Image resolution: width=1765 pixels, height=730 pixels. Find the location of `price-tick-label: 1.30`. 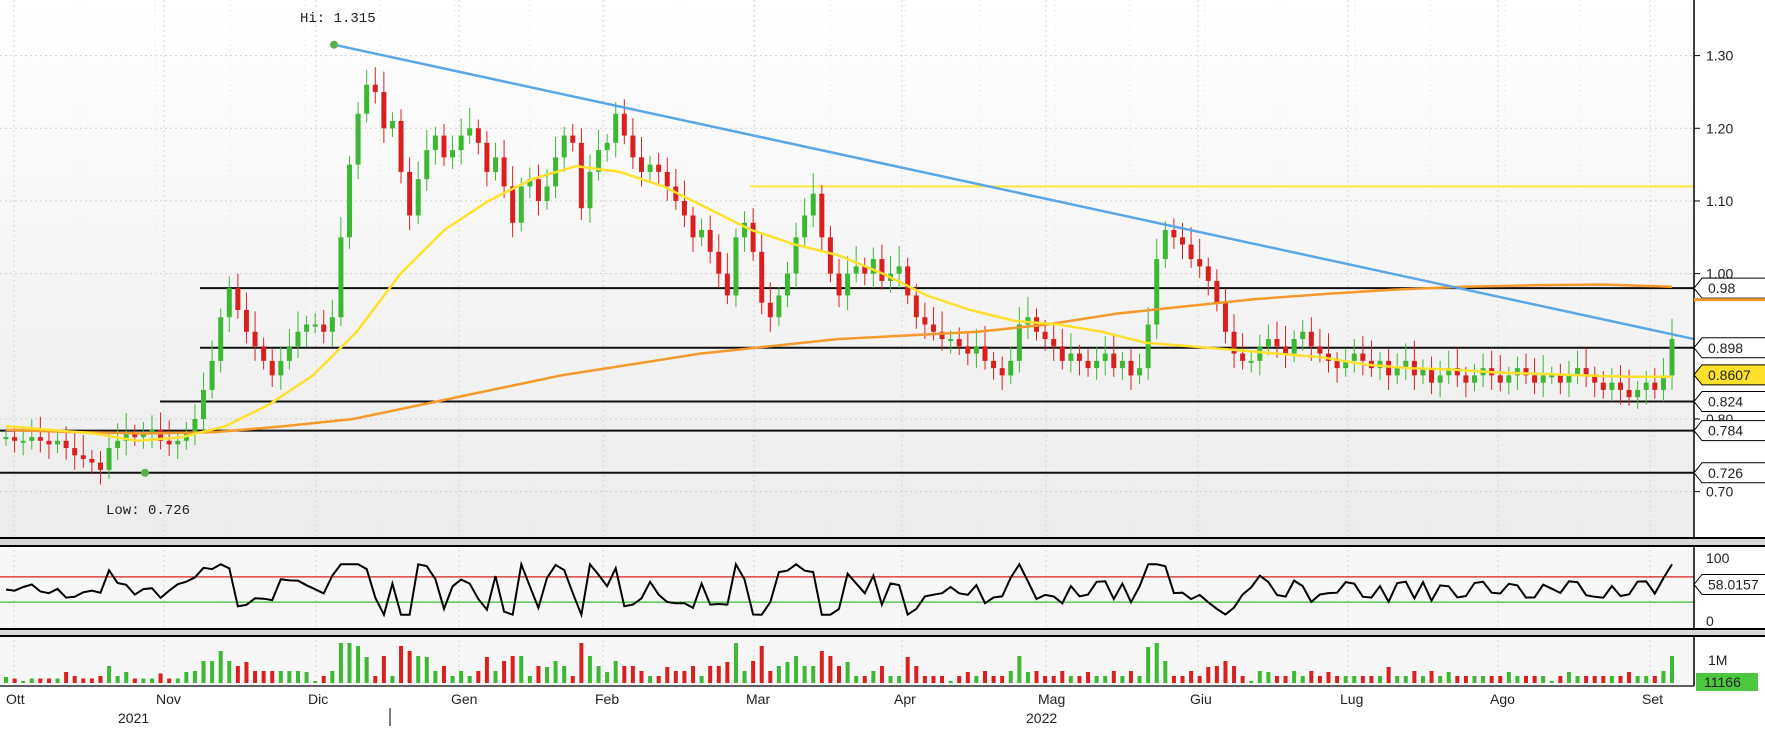

price-tick-label: 1.30 is located at coordinates (1719, 56).